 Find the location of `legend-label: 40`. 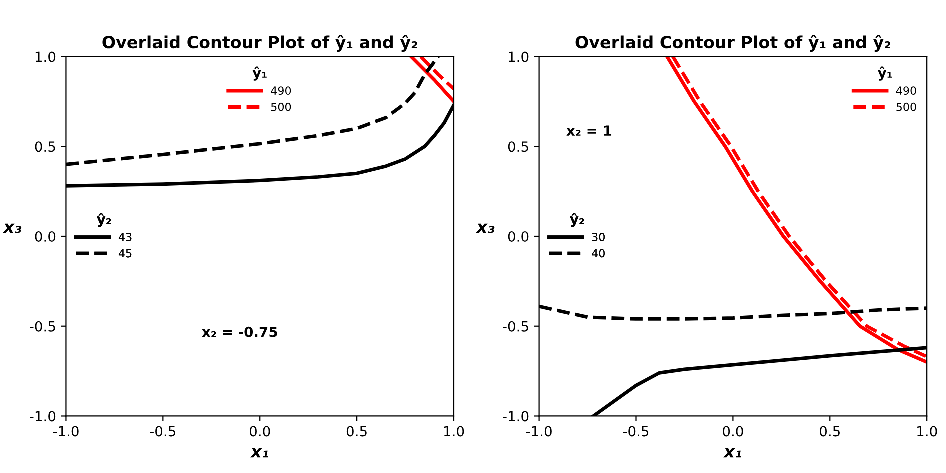

legend-label: 40 is located at coordinates (598, 253).